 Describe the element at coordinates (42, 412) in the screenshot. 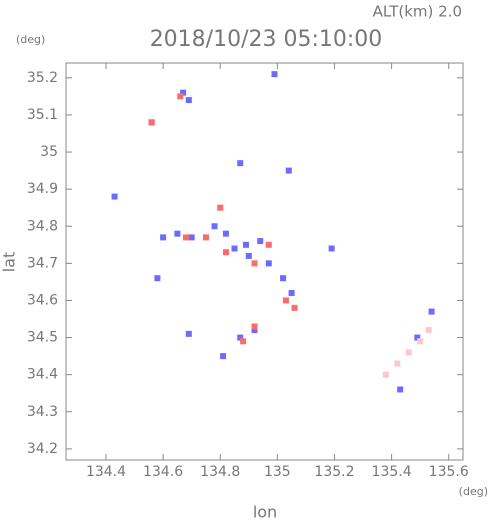

I see `y-tick-label: 34.3` at that location.